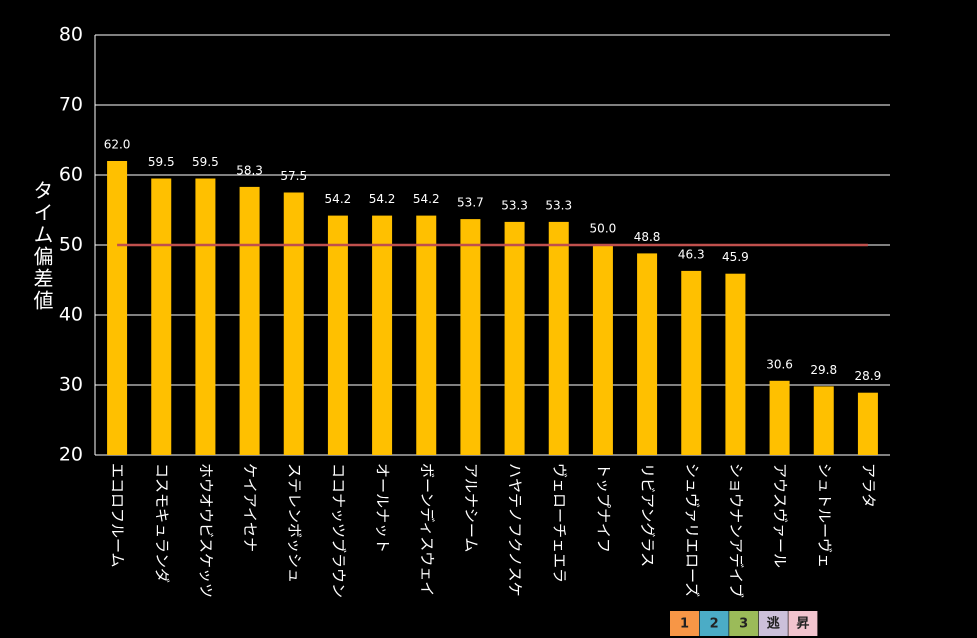 The image size is (977, 638). What do you see at coordinates (470, 203) in the screenshot?
I see `data-label: 53.7` at bounding box center [470, 203].